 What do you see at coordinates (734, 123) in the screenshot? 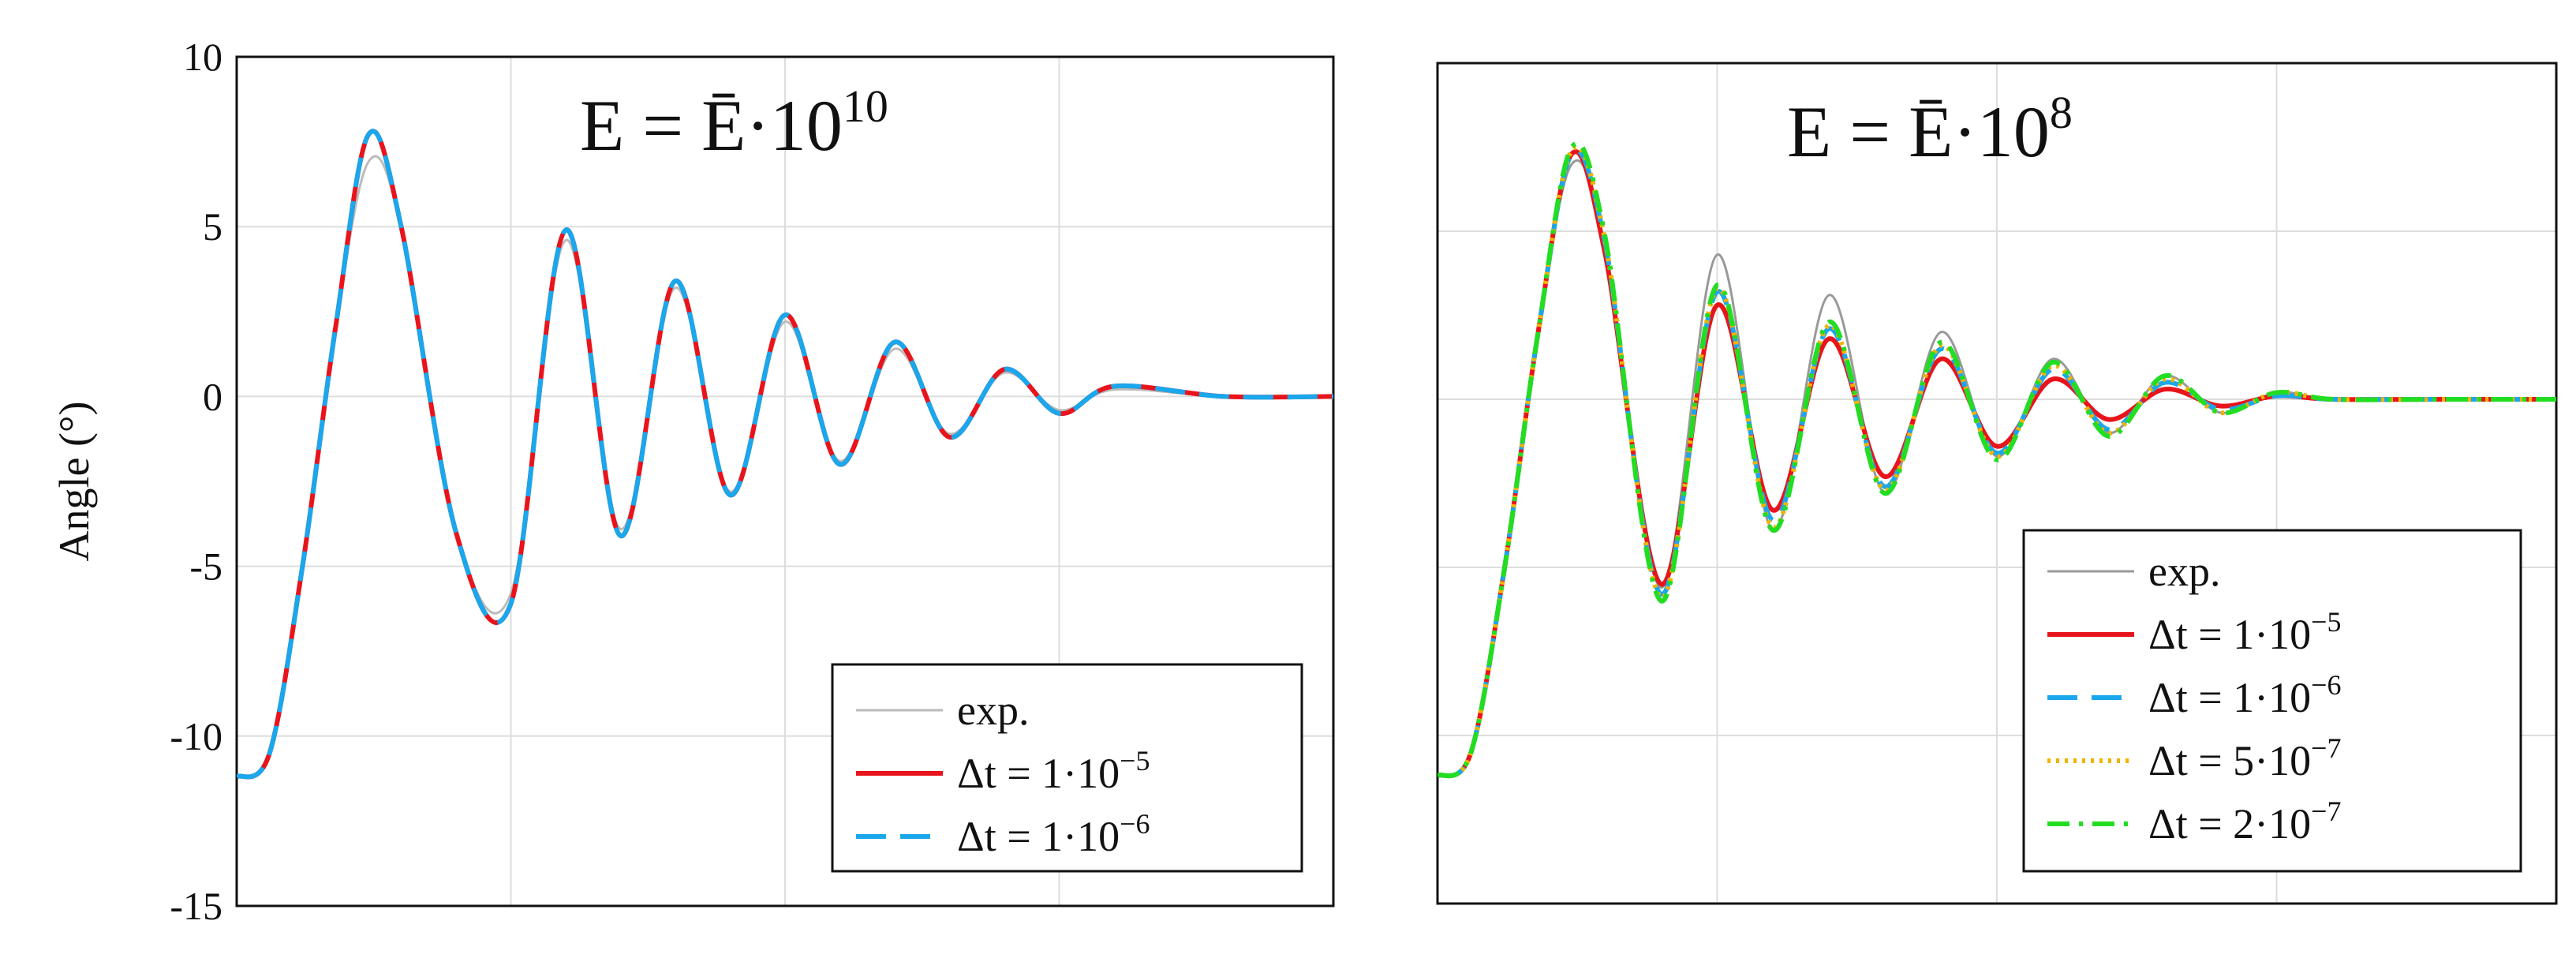
I see `panel-annotation: E = Ē·1010` at bounding box center [734, 123].